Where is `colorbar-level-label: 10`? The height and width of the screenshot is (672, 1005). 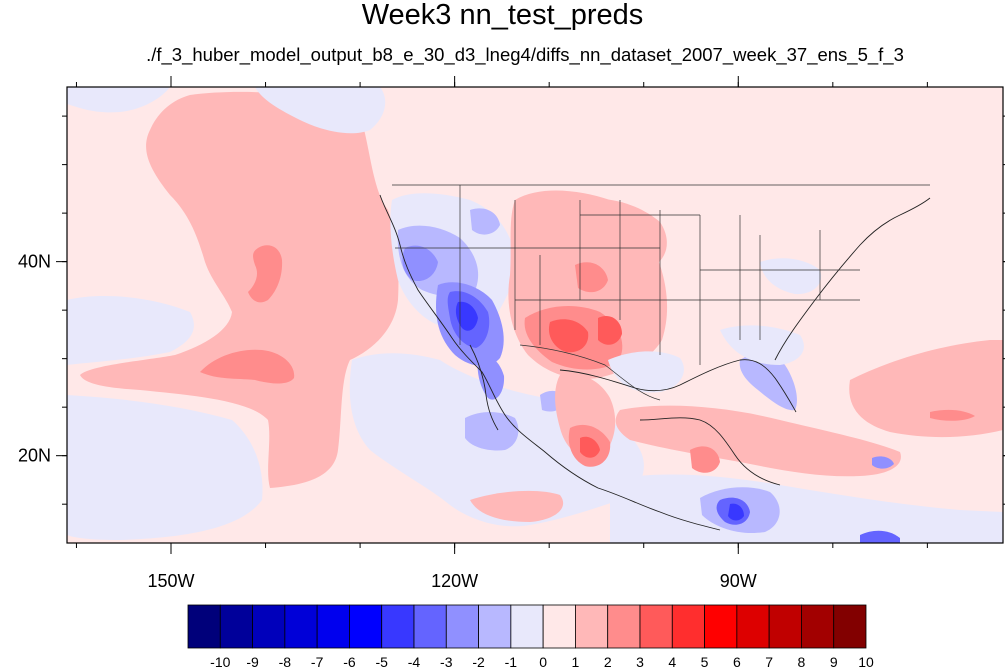
colorbar-level-label: 10 is located at coordinates (866, 662).